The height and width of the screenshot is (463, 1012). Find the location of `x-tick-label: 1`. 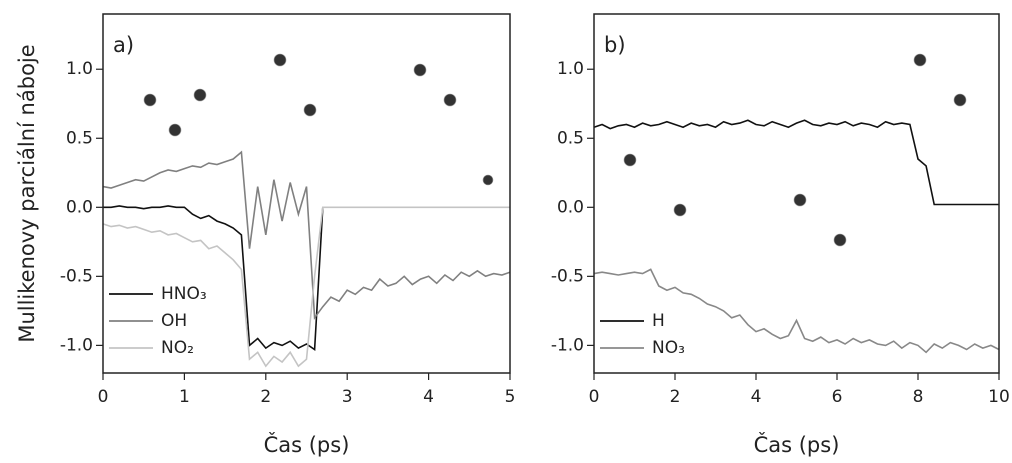

x-tick-label: 1 is located at coordinates (184, 397).